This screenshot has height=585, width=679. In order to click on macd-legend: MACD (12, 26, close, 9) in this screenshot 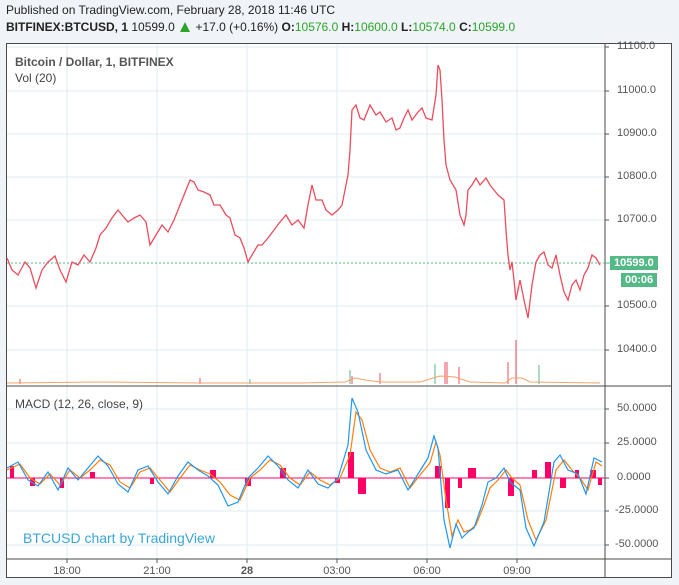, I will do `click(79, 404)`.